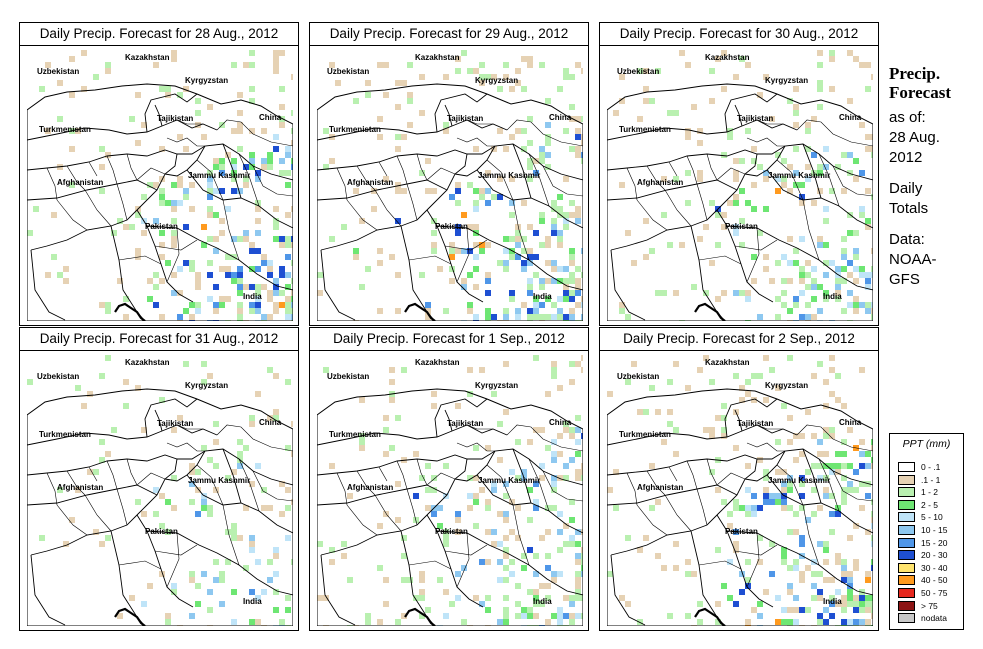 Image resolution: width=983 pixels, height=649 pixels. I want to click on coastline, so click(710, 617).